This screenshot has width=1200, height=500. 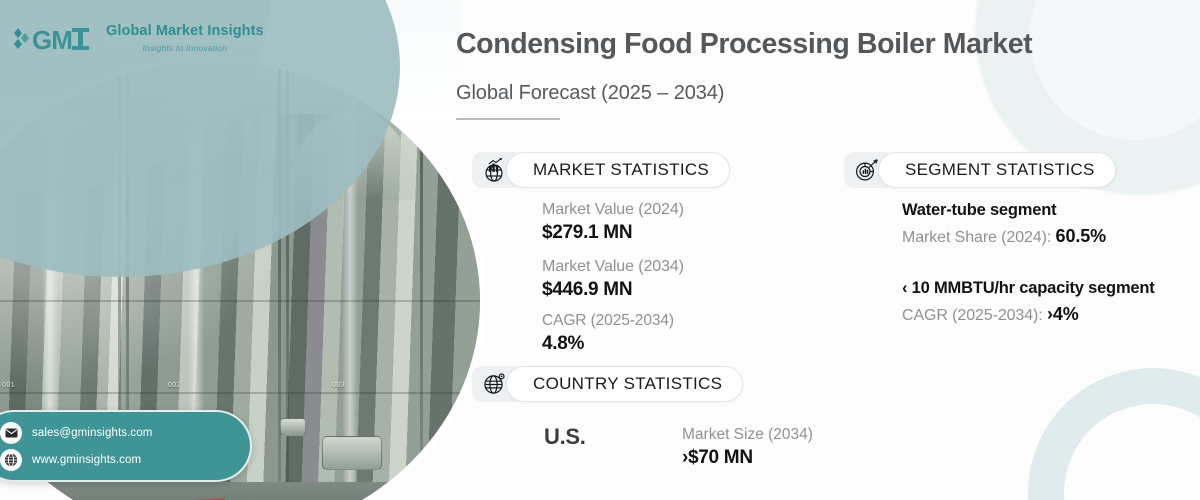 What do you see at coordinates (972, 315) in the screenshot?
I see `segment-2-metric-label: CAGR (2025-2034):` at bounding box center [972, 315].